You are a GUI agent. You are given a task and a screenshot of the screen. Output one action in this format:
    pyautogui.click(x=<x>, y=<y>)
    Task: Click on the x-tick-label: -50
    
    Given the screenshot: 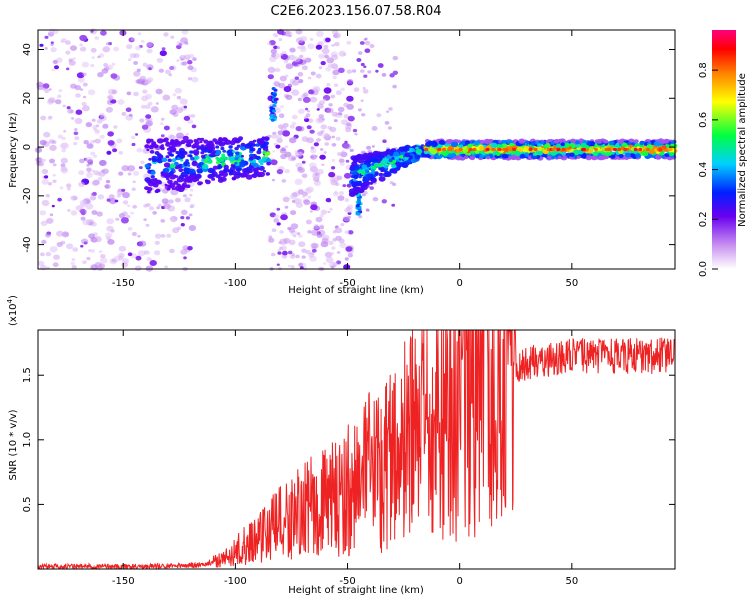 What is the action you would take?
    pyautogui.click(x=347, y=283)
    